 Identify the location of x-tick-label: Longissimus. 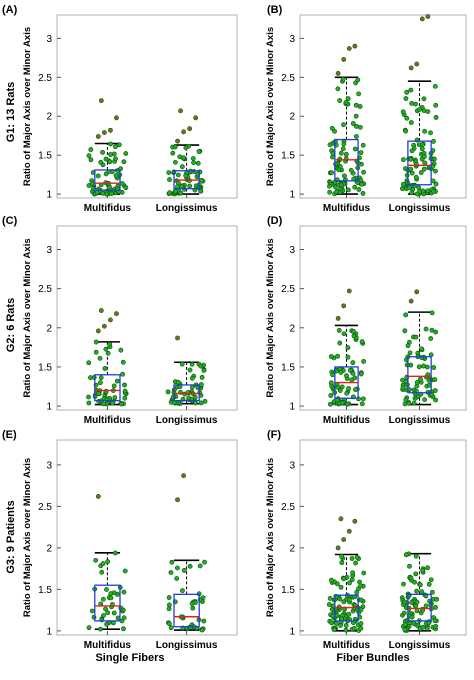
(187, 645).